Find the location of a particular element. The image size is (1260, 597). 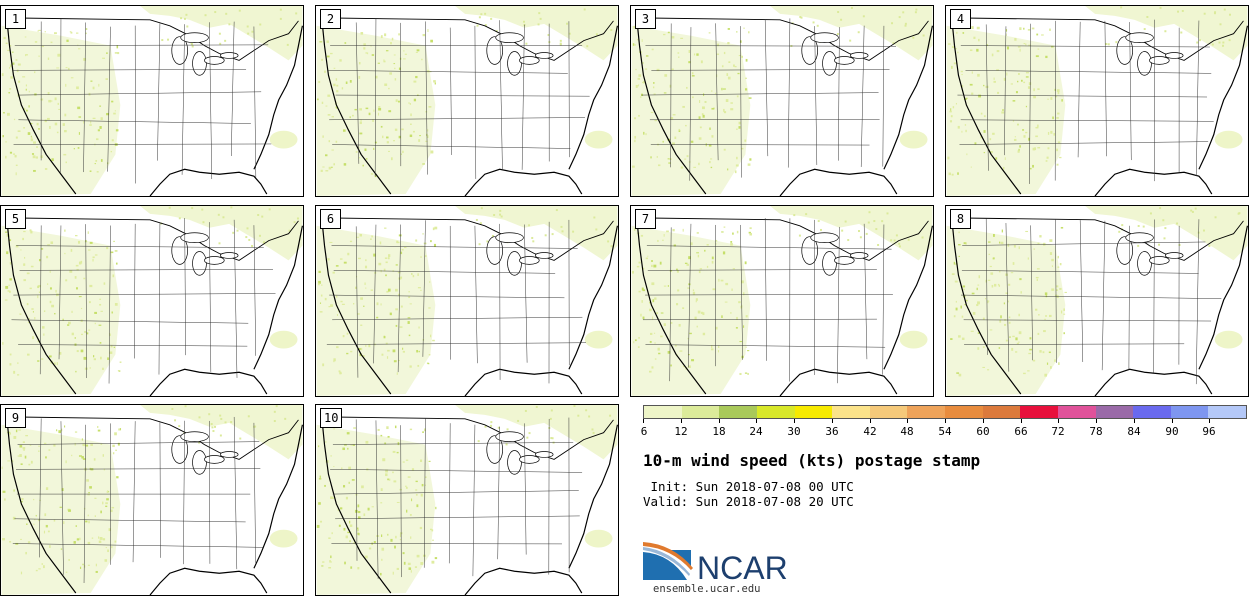

colorbar-tick-label: 12 is located at coordinates (681, 431).